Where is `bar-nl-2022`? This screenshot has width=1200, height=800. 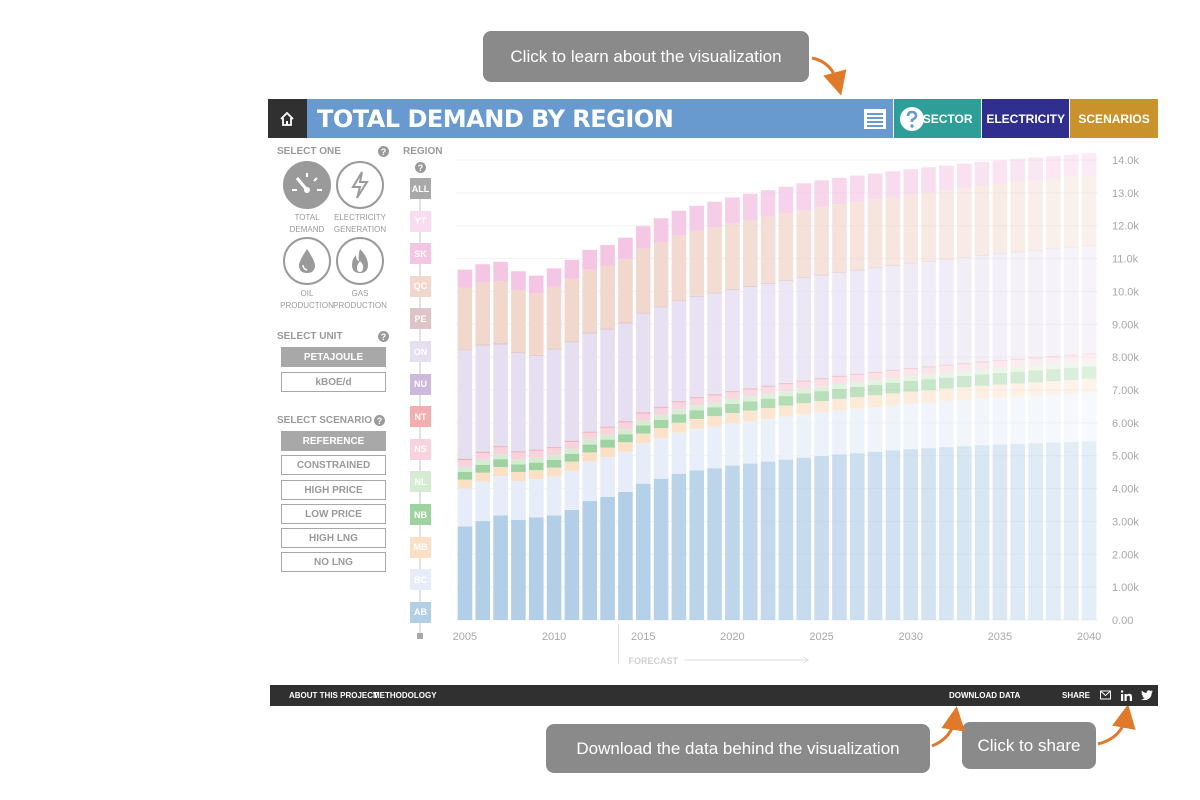
bar-nl-2022 is located at coordinates (768, 396).